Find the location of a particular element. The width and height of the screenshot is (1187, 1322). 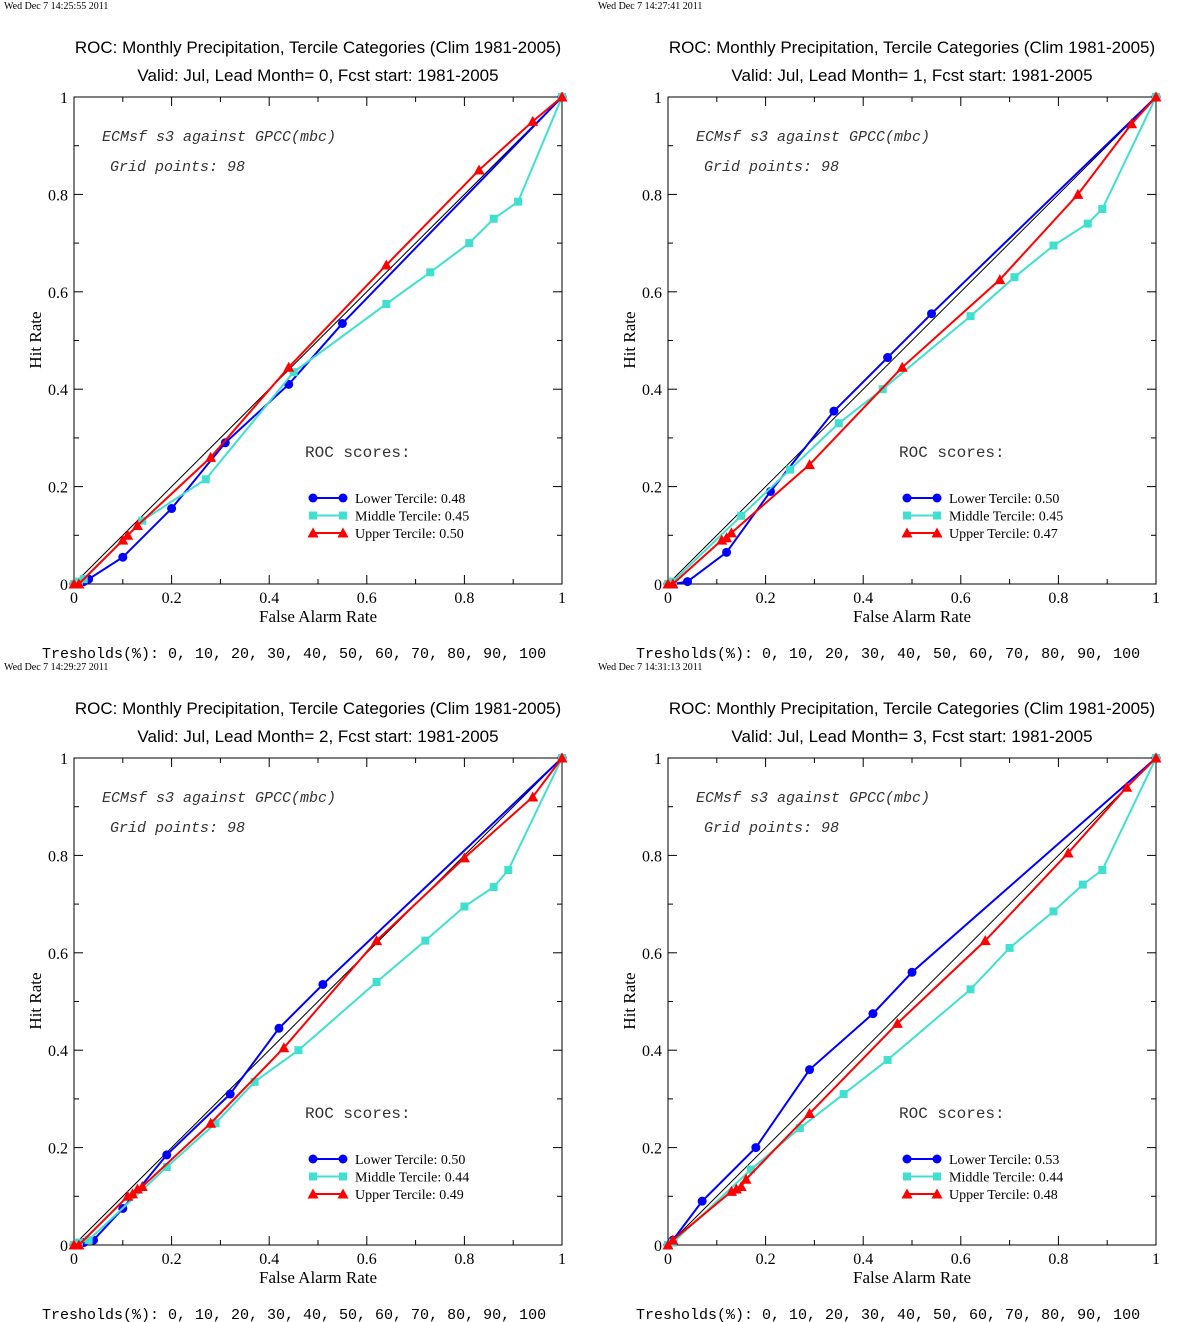

legend-label-middle: Middle Tercile: 0.45 is located at coordinates (412, 517).